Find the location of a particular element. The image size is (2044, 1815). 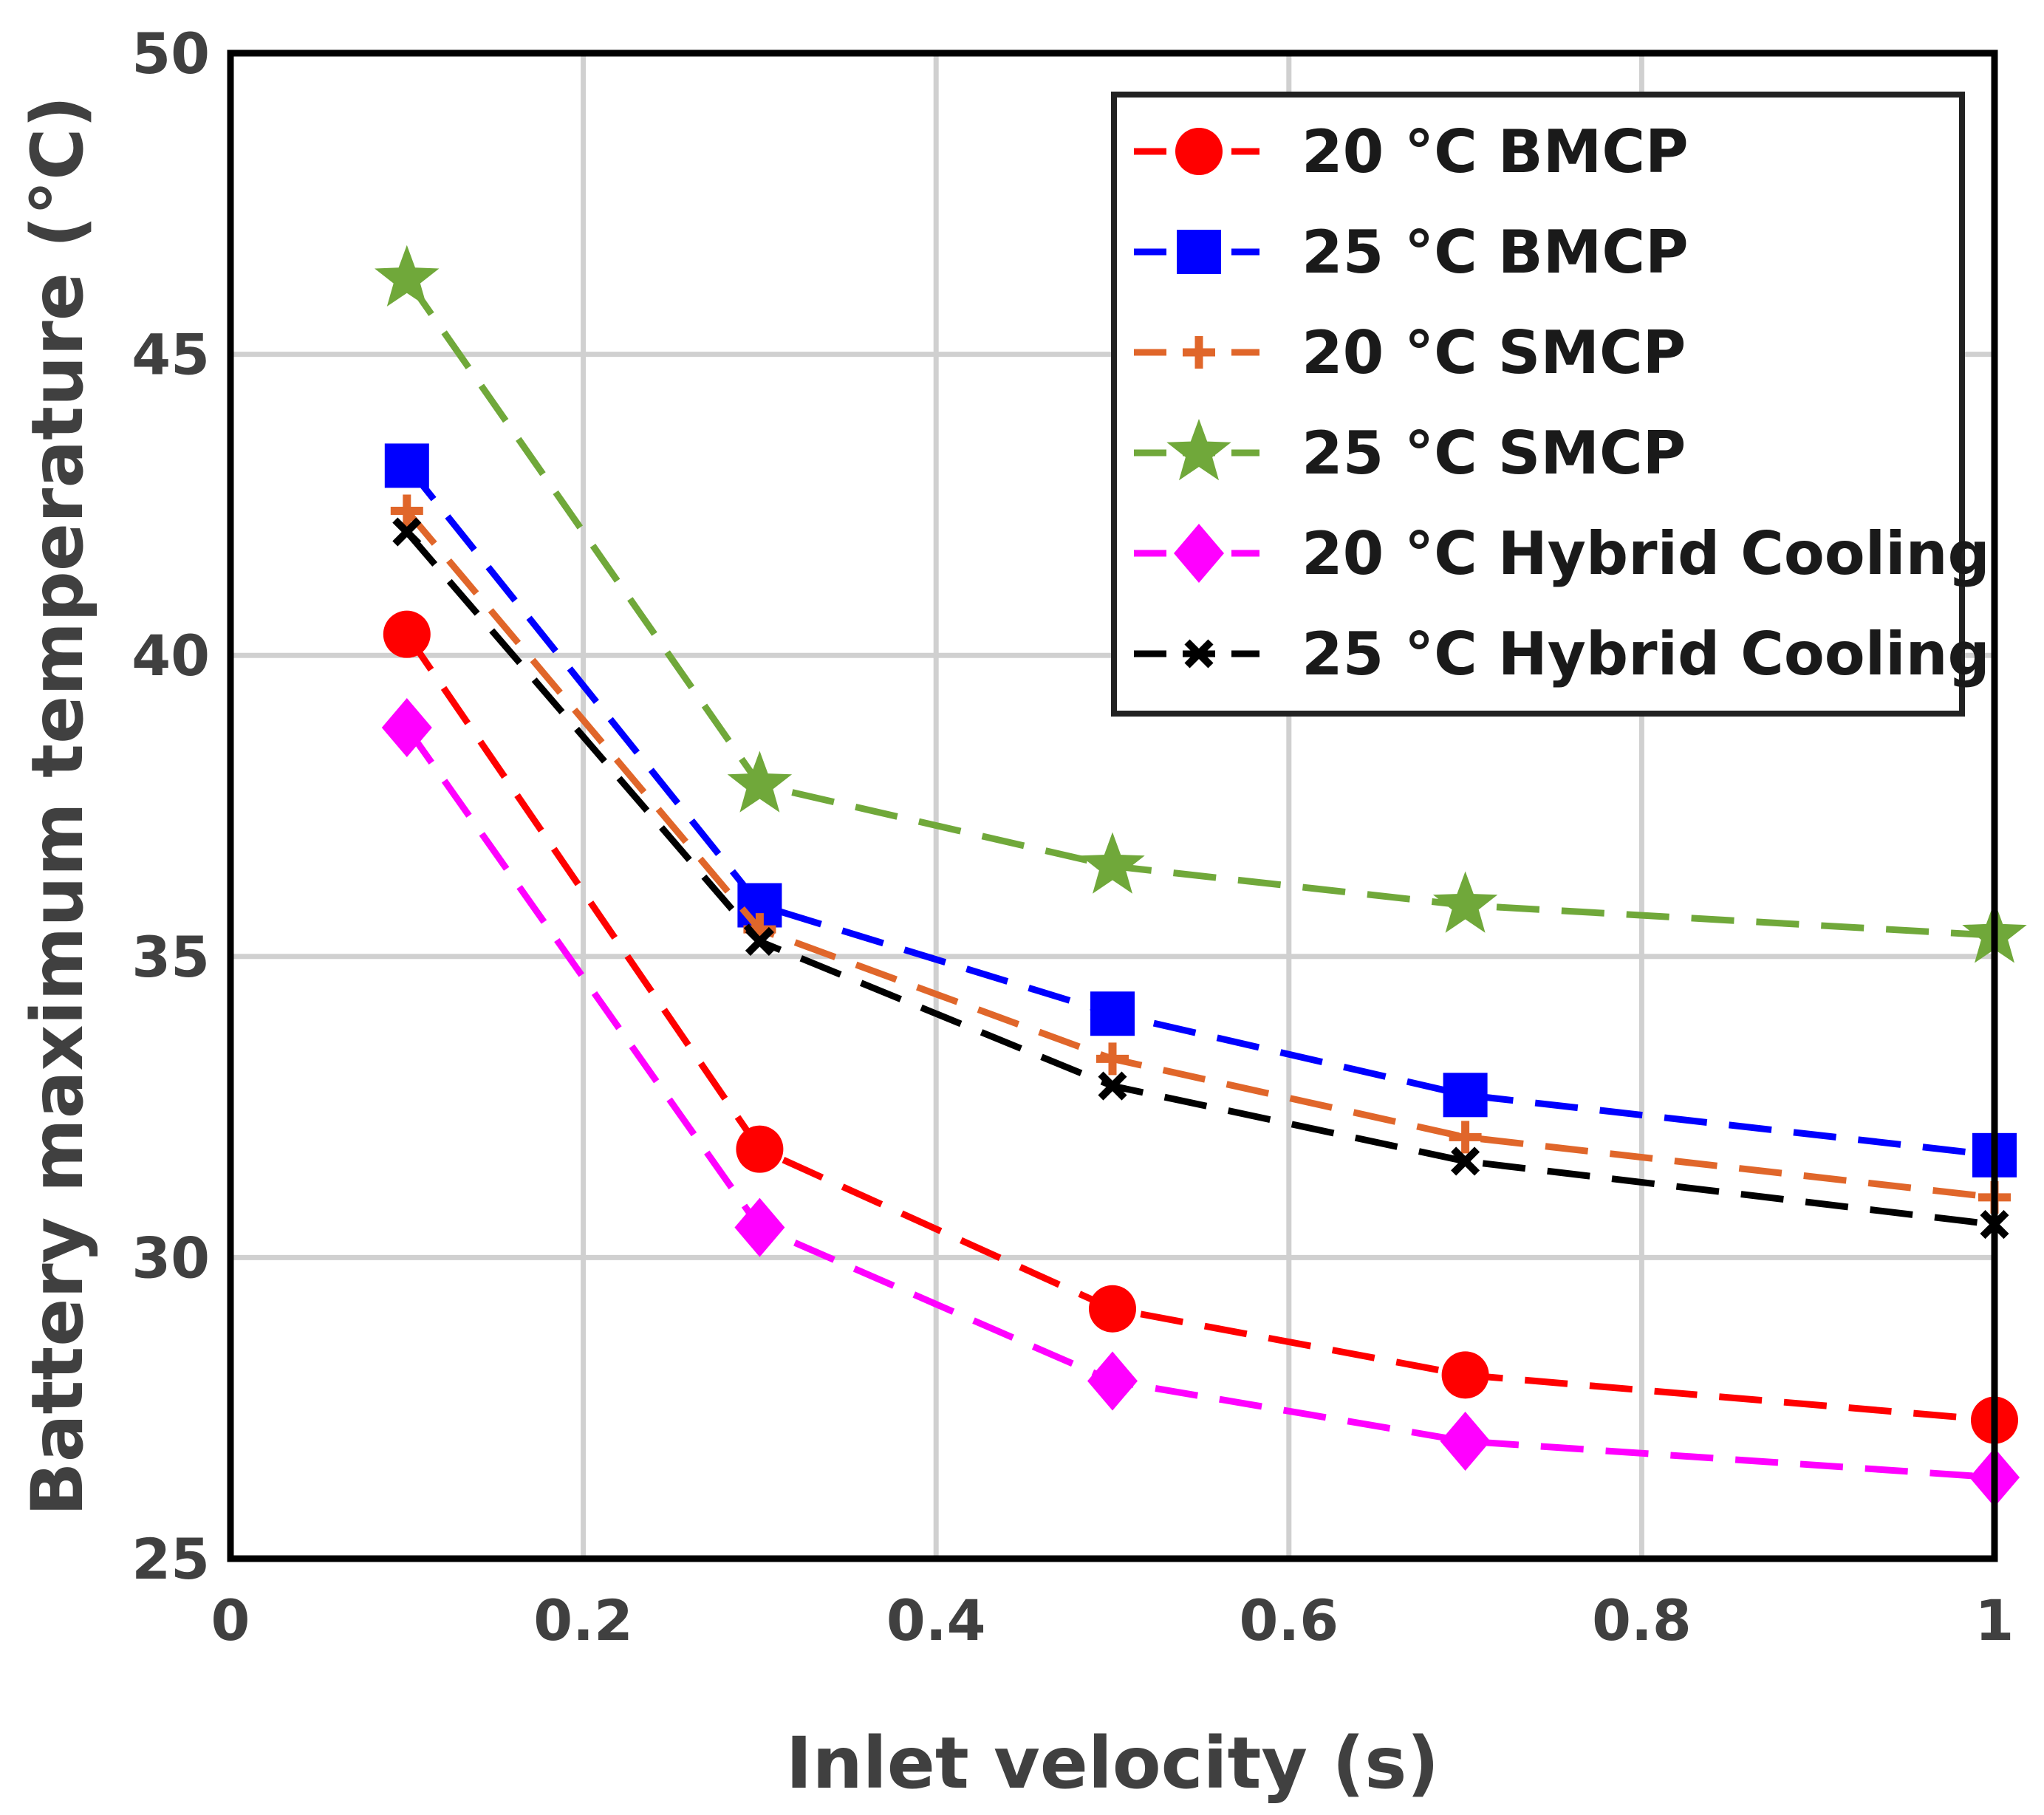

y-axis-ticks: 25 30 35 40 45 50 is located at coordinates (170, 806).